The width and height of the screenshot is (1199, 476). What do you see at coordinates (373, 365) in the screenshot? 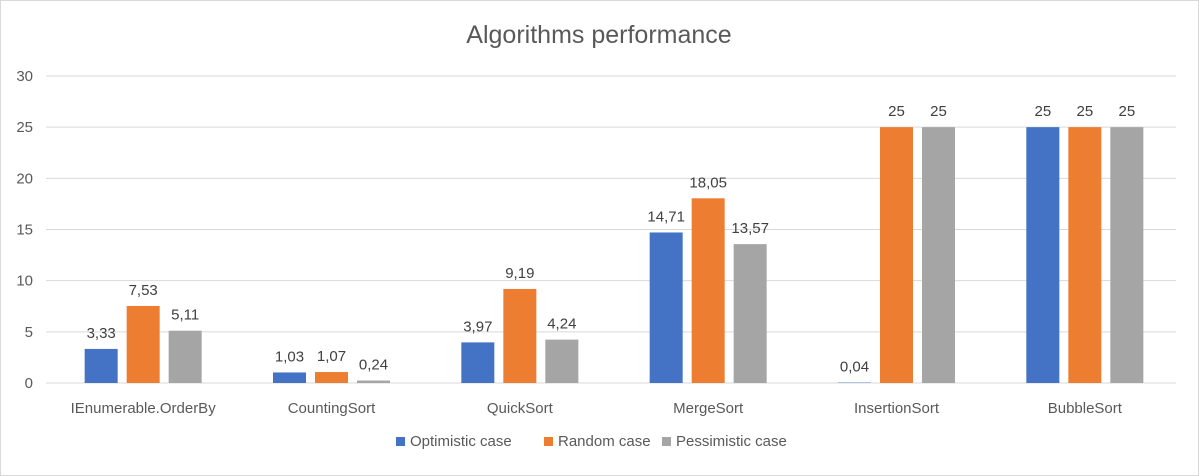
I see `data-label: 0,24` at bounding box center [373, 365].